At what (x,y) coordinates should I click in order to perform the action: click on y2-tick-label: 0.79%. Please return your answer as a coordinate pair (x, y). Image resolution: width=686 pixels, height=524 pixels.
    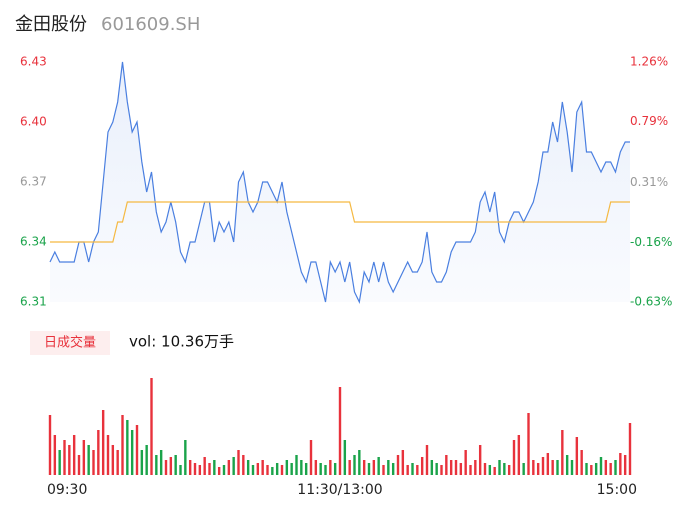
    Looking at the image, I should click on (649, 121).